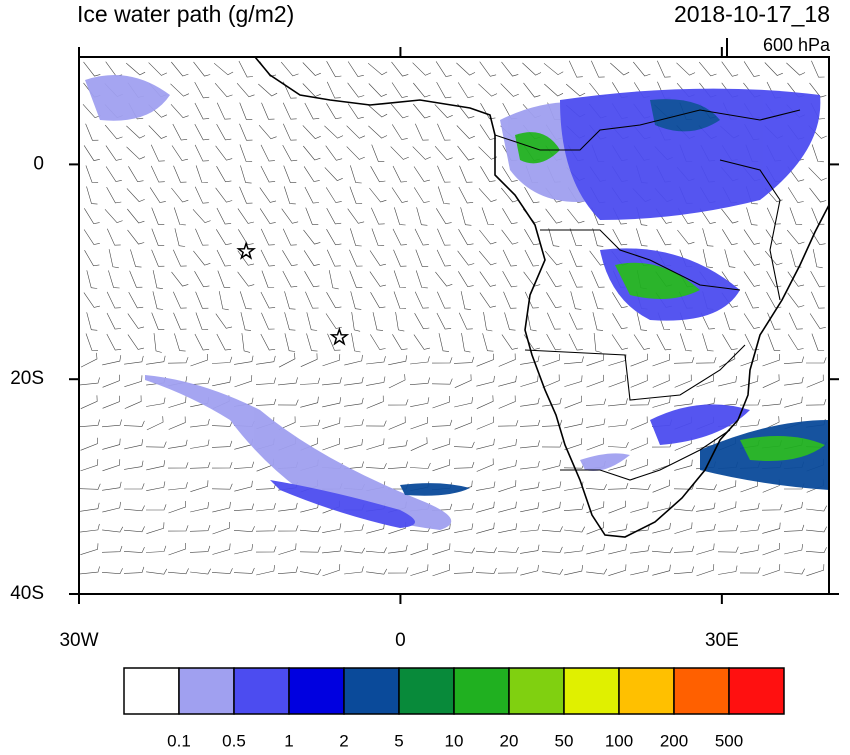 The image size is (850, 755). What do you see at coordinates (564, 740) in the screenshot?
I see `colorbar-label: 50` at bounding box center [564, 740].